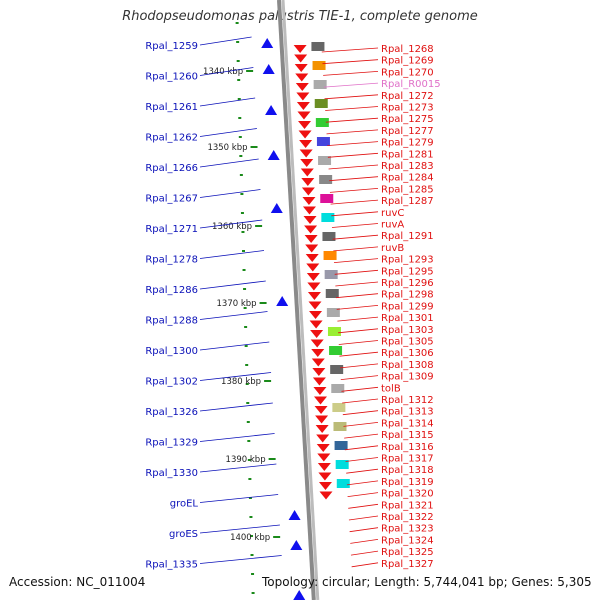  Describe the element at coordinates (407, 552) in the screenshot. I see `right-gene-label: Rpal_1325` at that location.